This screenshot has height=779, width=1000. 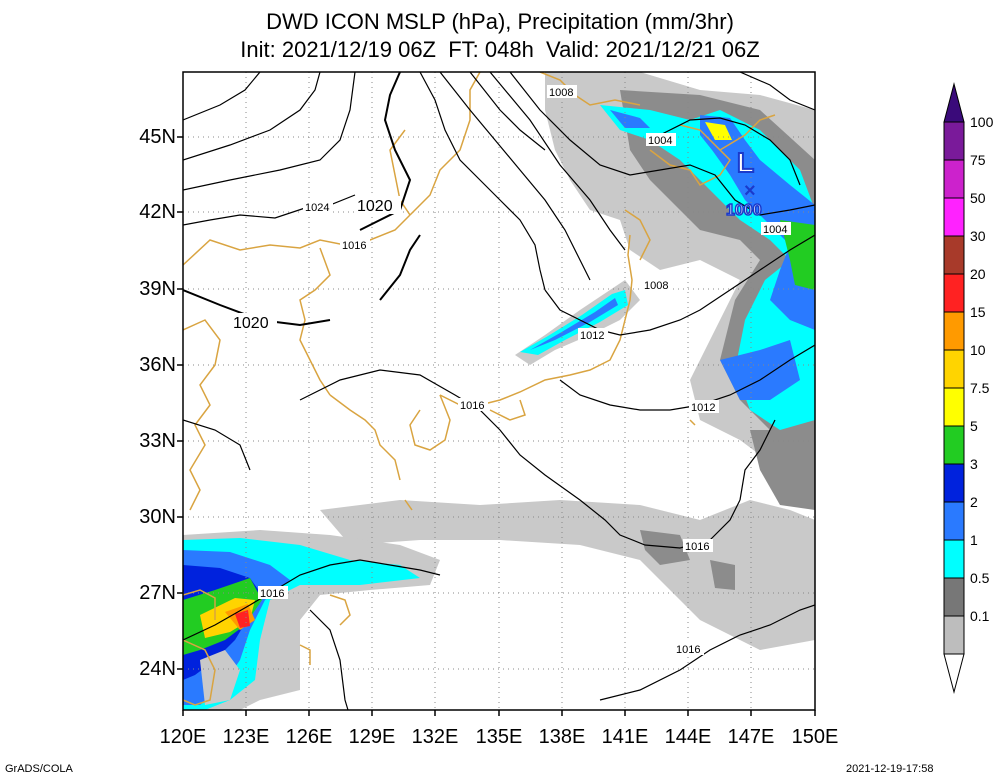 I want to click on lon-label: 147E, so click(x=751, y=737).